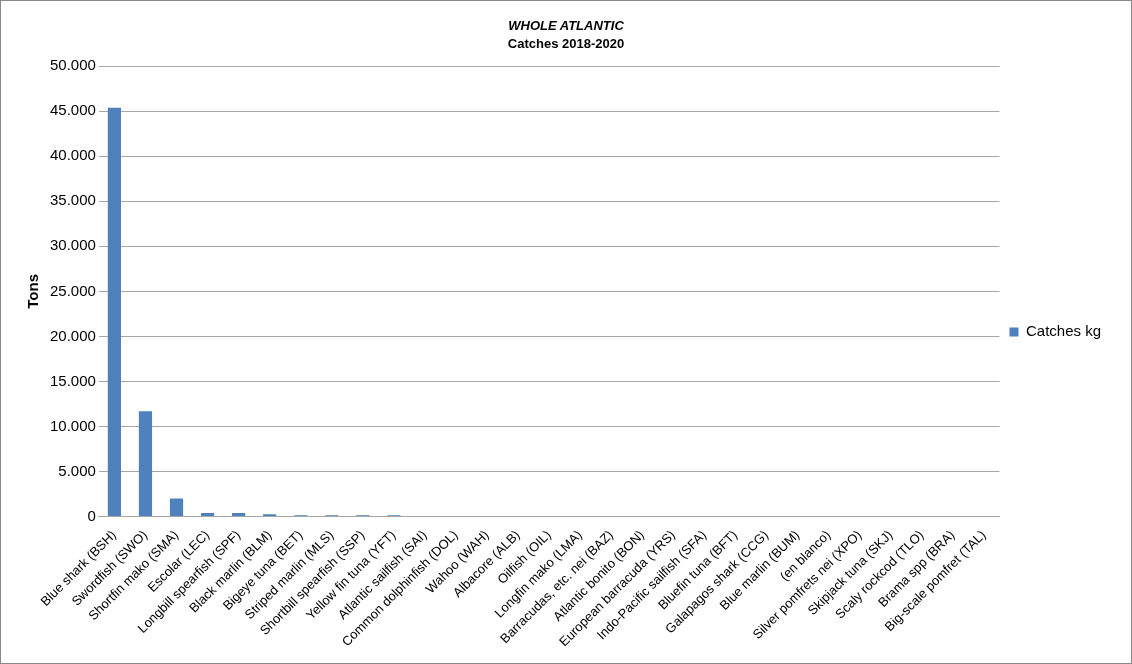  What do you see at coordinates (72, 200) in the screenshot?
I see `y-tick-label: 35.000` at bounding box center [72, 200].